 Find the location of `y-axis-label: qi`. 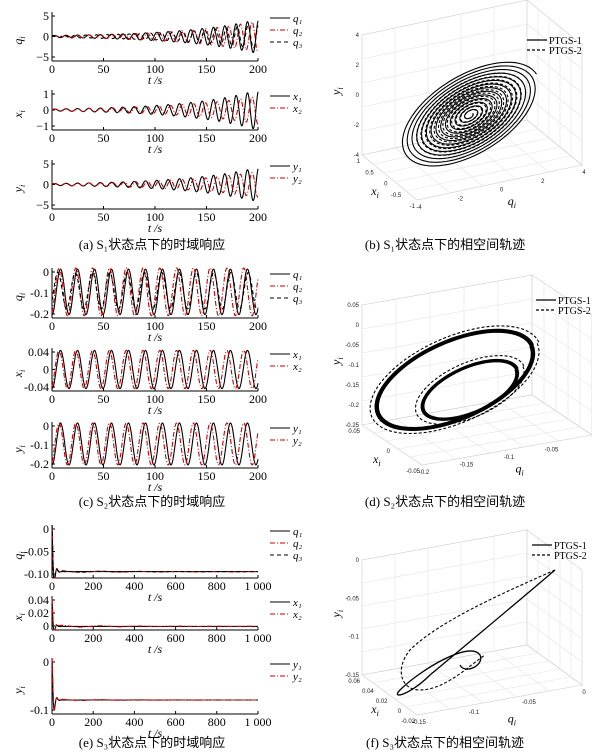

y-axis-label: qi is located at coordinates (19, 555).